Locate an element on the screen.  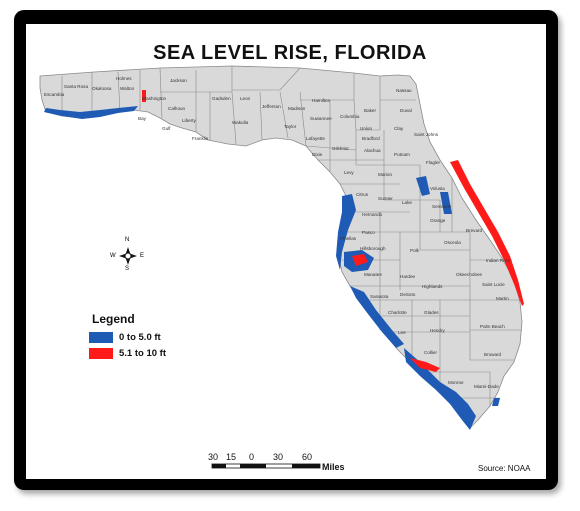
legend-swatch-blue is located at coordinates (101, 337).